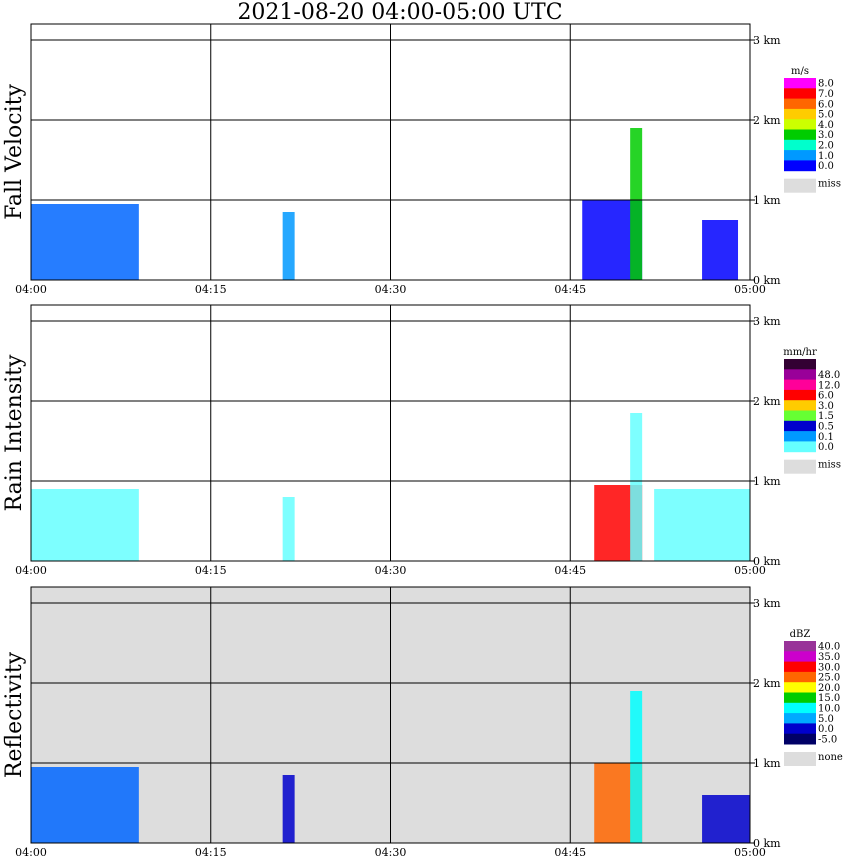 The height and width of the screenshot is (868, 850). Describe the element at coordinates (826, 156) in the screenshot. I see `colorbar-label: 1.0` at that location.